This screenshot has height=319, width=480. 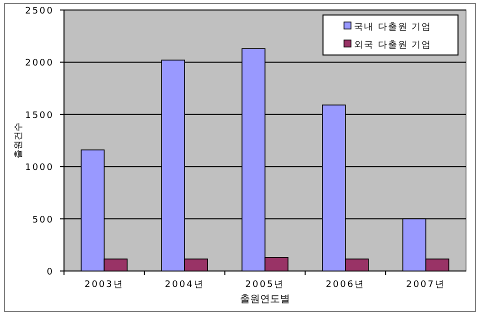 What do you see at coordinates (39, 168) in the screenshot?
I see `y-tick-label: 1000` at bounding box center [39, 168].